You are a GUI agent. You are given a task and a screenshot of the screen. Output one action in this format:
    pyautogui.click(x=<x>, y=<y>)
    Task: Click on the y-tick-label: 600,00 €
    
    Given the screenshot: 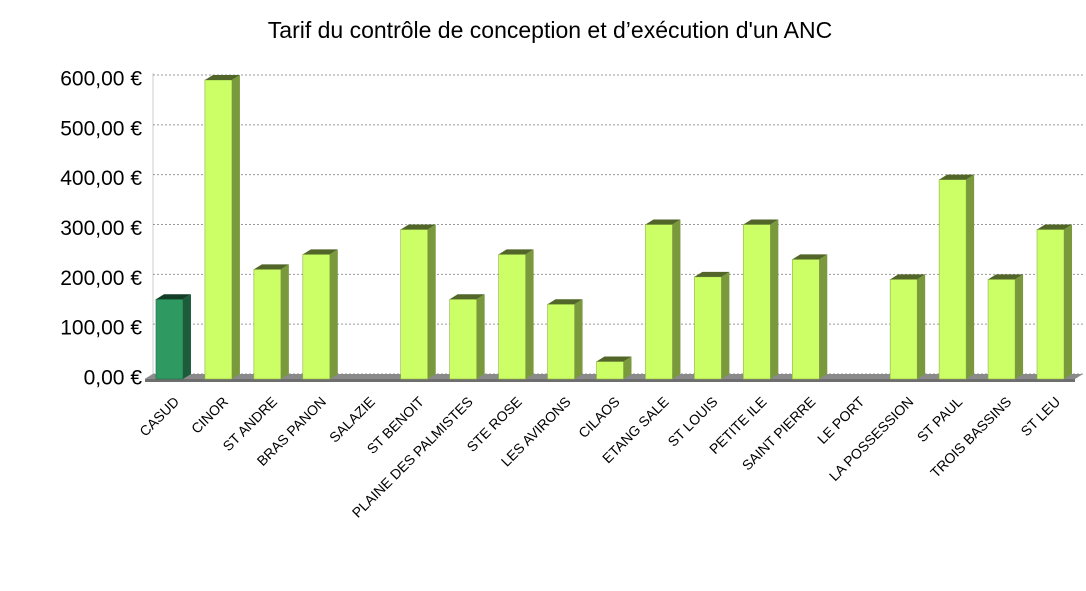 What is the action you would take?
    pyautogui.click(x=101, y=79)
    